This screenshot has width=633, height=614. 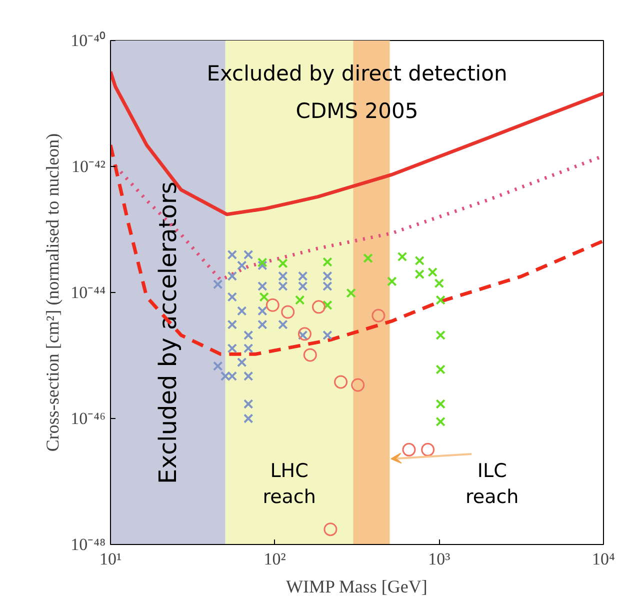 What do you see at coordinates (289, 484) in the screenshot?
I see `band-label: LHC reach` at bounding box center [289, 484].